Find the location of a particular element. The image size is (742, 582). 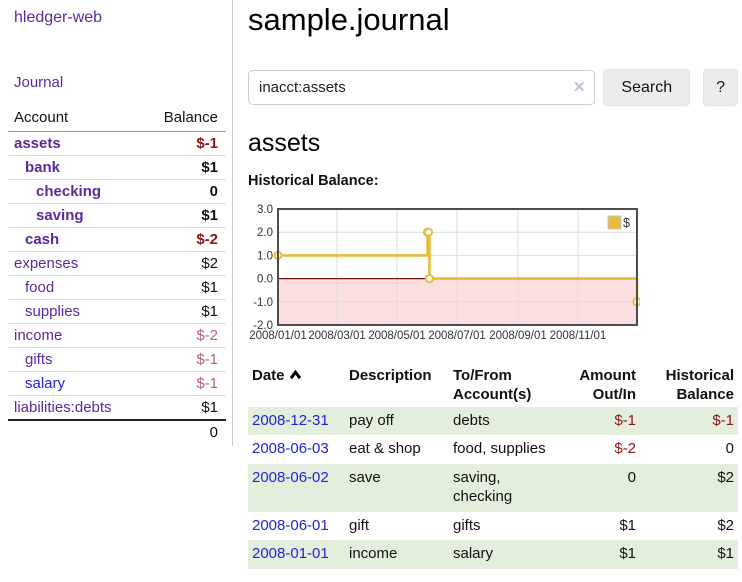

accounts-header-account: Account is located at coordinates (76, 119).